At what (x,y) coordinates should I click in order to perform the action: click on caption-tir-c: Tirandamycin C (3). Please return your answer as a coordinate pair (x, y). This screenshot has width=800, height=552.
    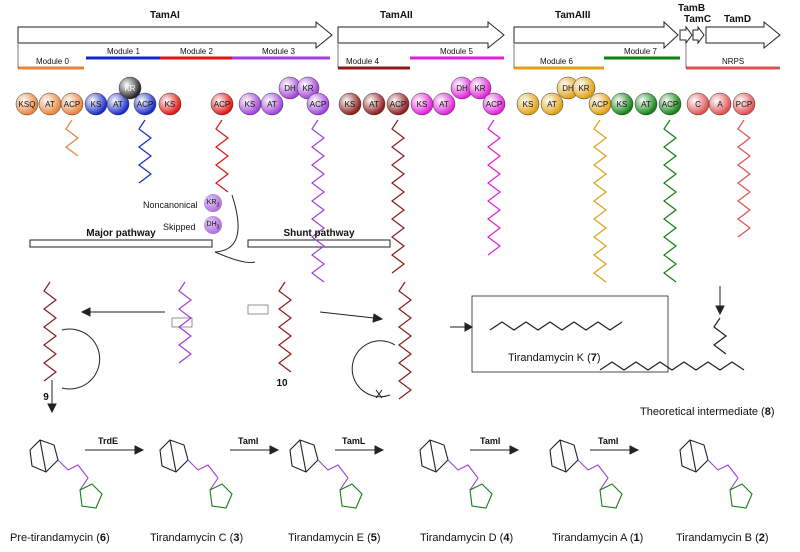
    Looking at the image, I should click on (197, 538).